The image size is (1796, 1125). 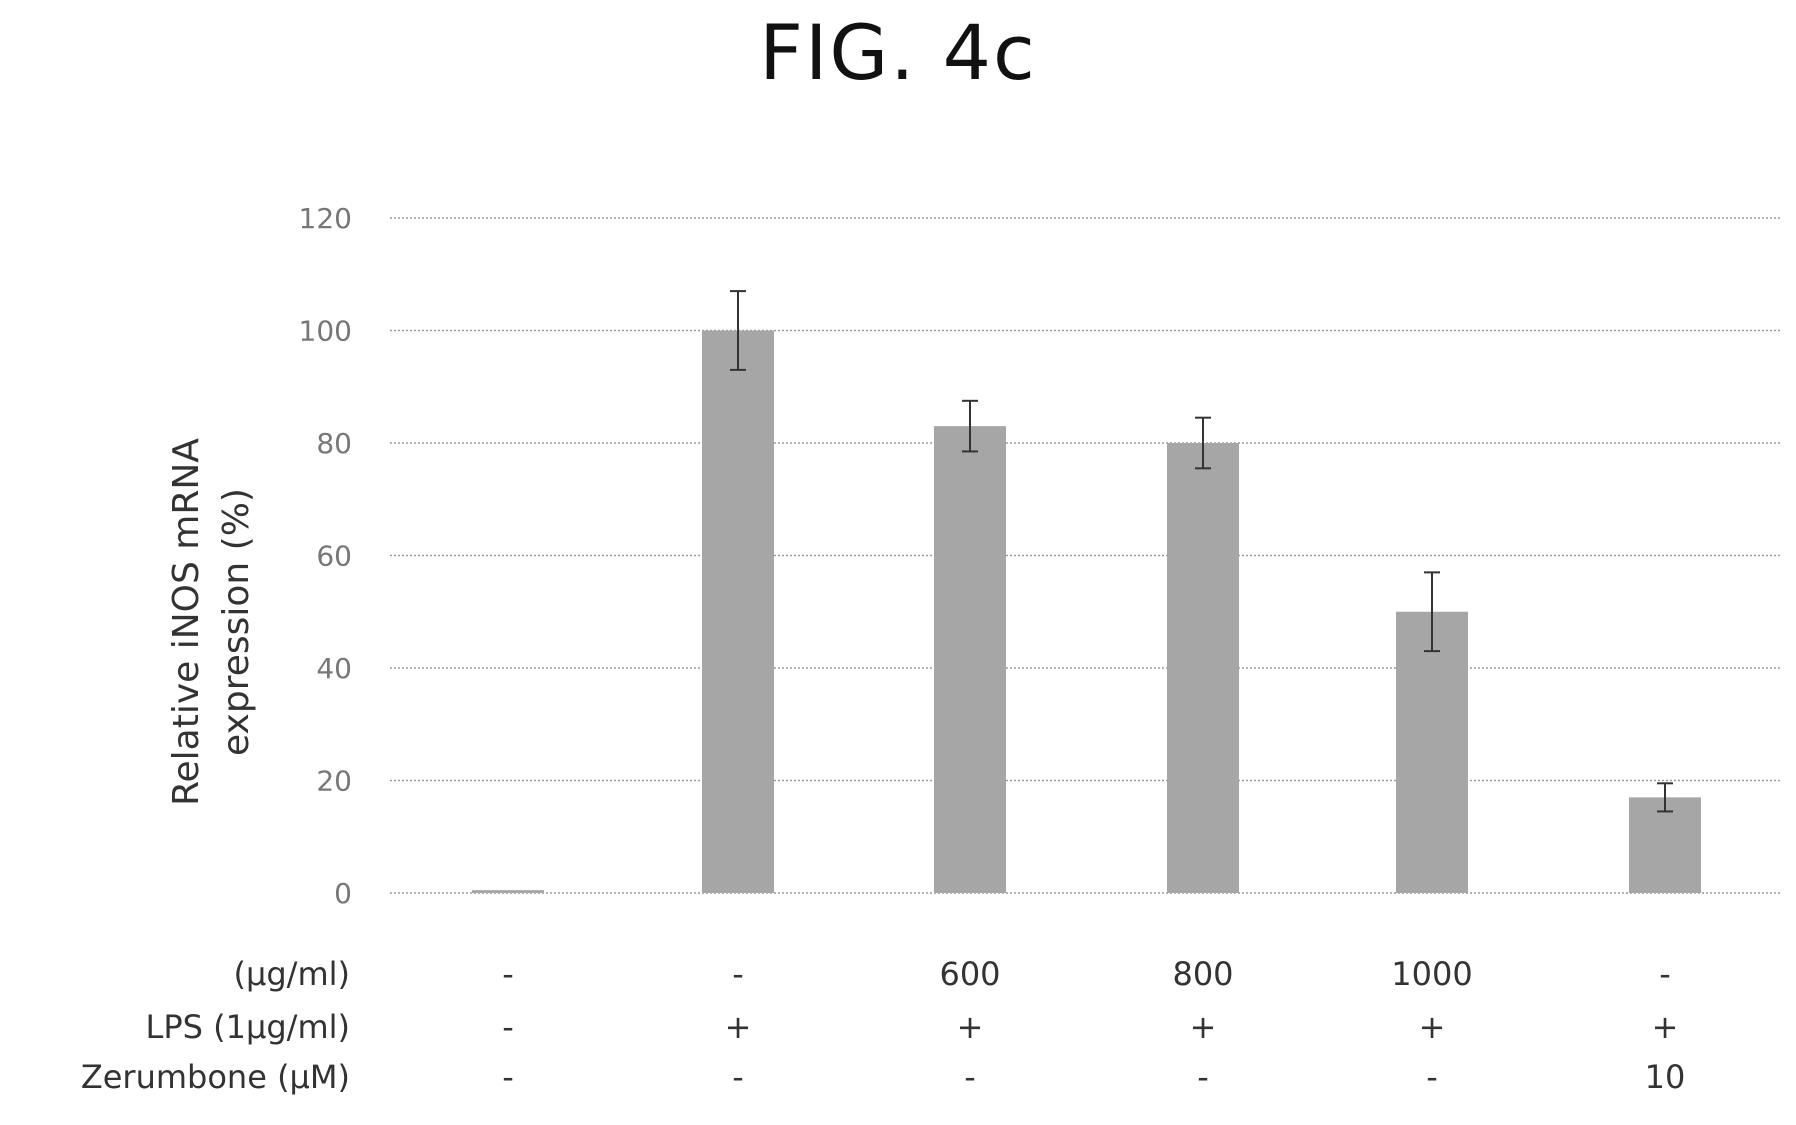 I want to click on y-axis-label-line2: expression (%), so click(x=236, y=622).